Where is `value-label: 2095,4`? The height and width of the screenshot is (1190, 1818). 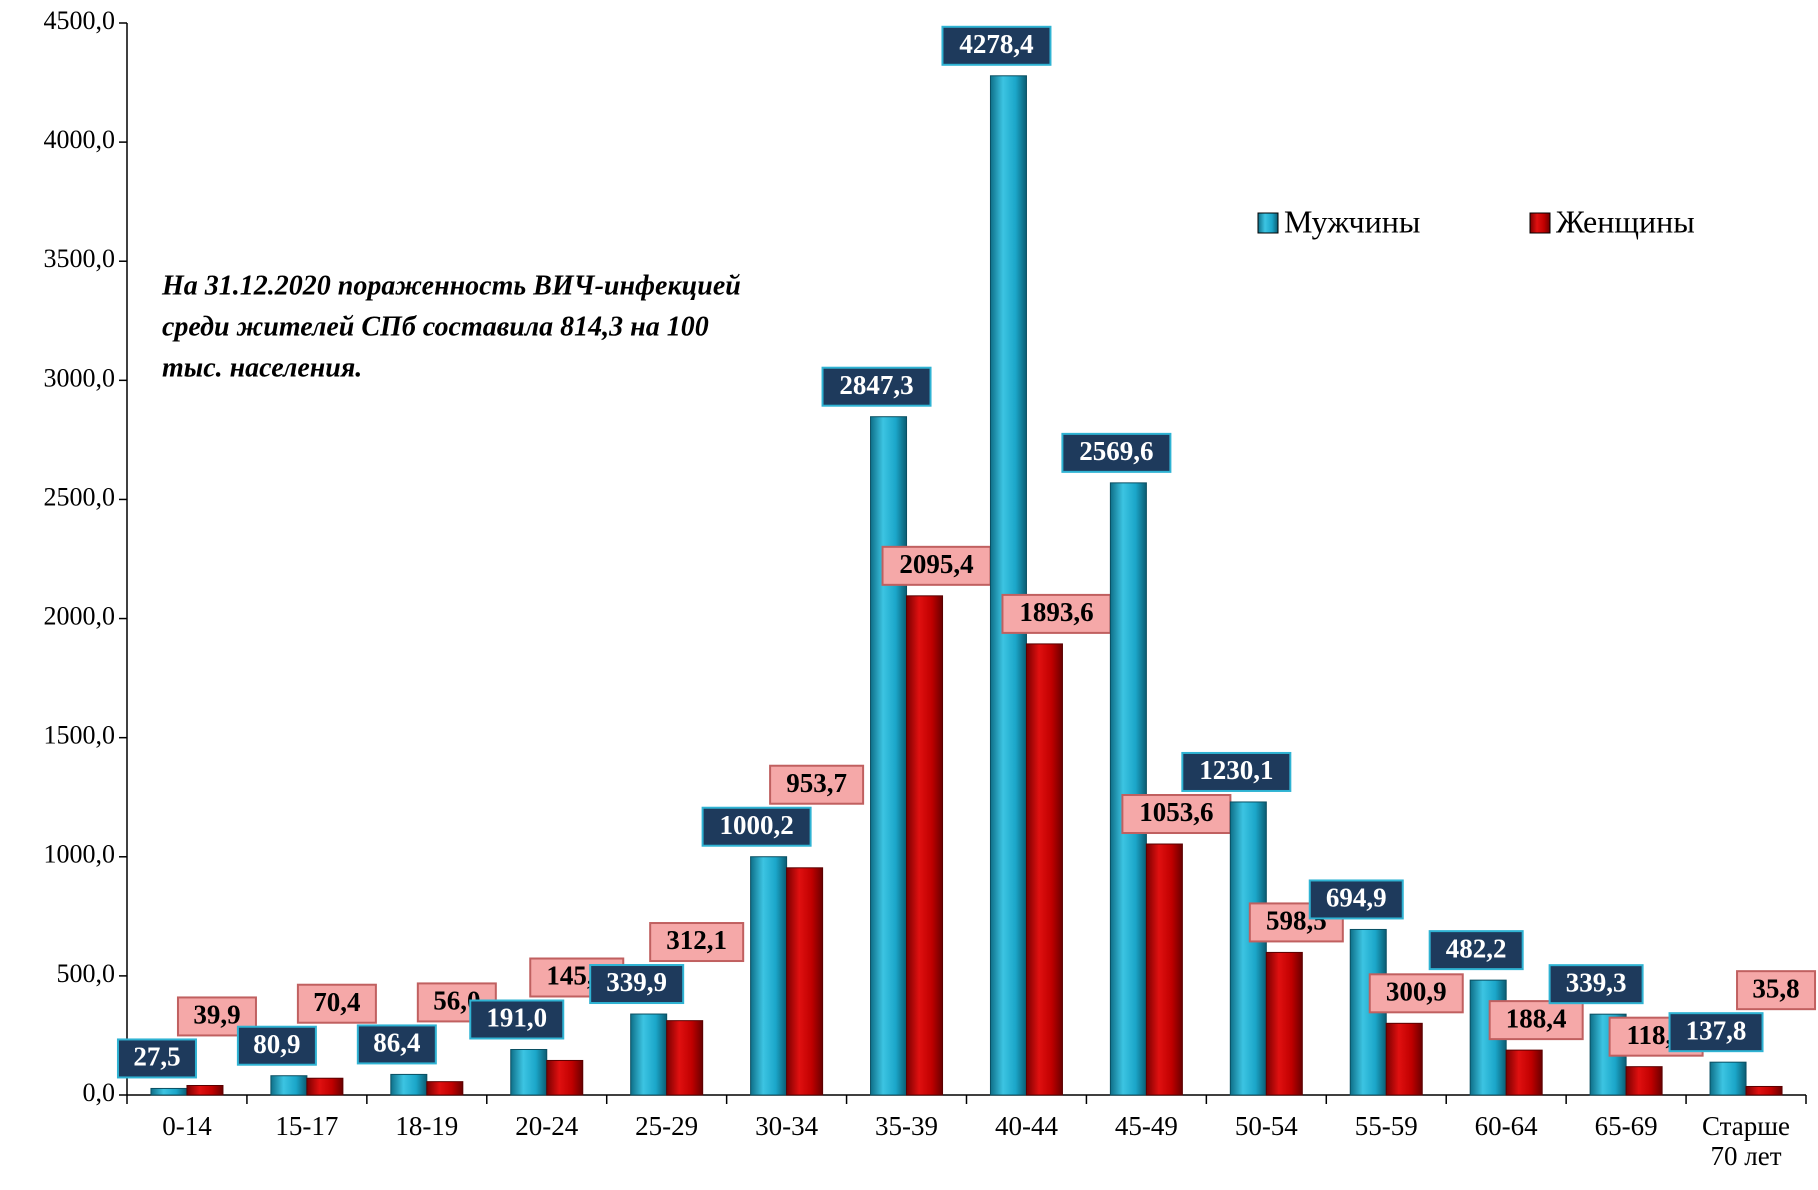 value-label: 2095,4 is located at coordinates (936, 564).